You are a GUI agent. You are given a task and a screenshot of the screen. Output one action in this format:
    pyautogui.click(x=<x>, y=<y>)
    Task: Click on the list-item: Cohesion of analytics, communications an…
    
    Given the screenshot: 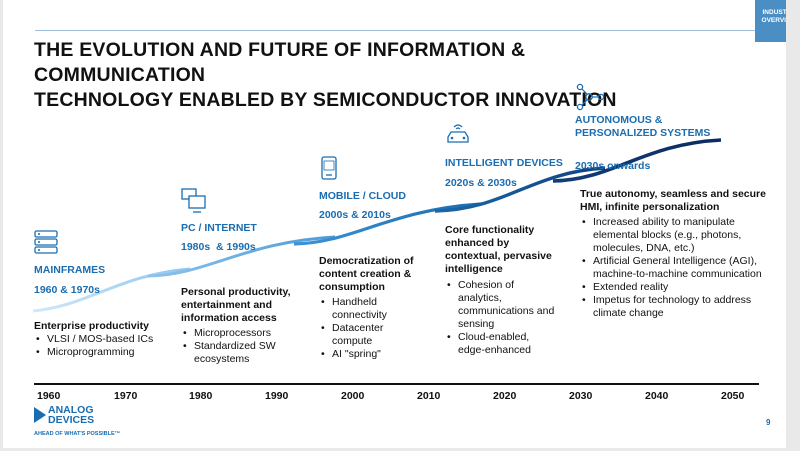 What is the action you would take?
    pyautogui.click(x=500, y=305)
    